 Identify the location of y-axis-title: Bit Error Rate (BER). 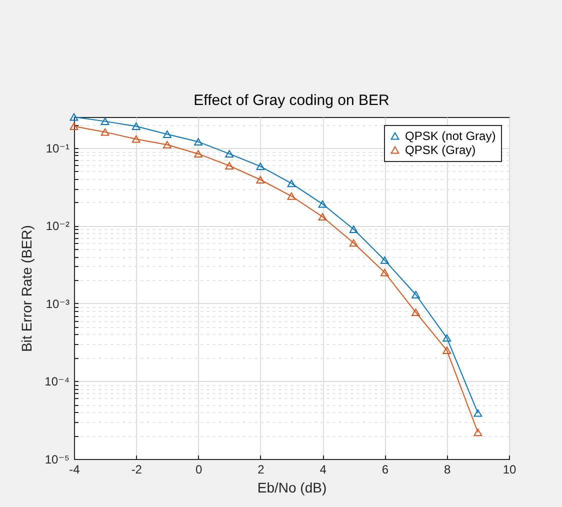
(26, 288).